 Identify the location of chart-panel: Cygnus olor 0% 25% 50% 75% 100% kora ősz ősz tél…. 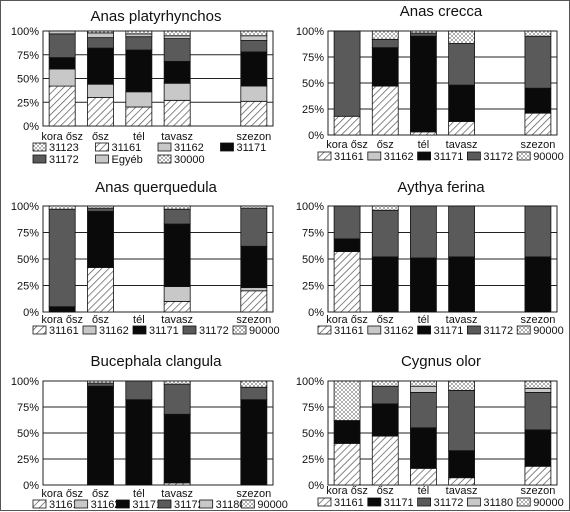
(430, 431).